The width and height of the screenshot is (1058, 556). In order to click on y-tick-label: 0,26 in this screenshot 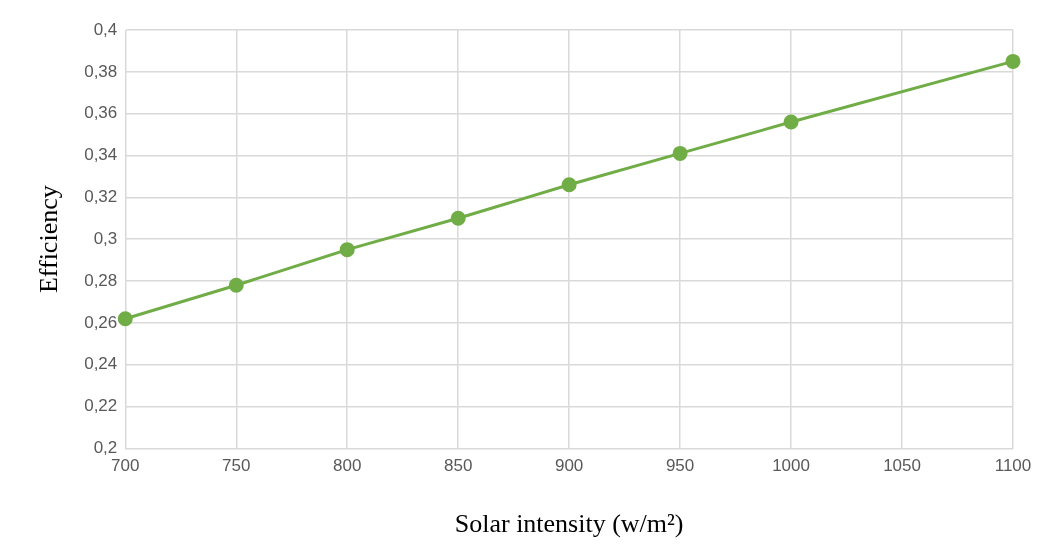, I will do `click(101, 322)`.